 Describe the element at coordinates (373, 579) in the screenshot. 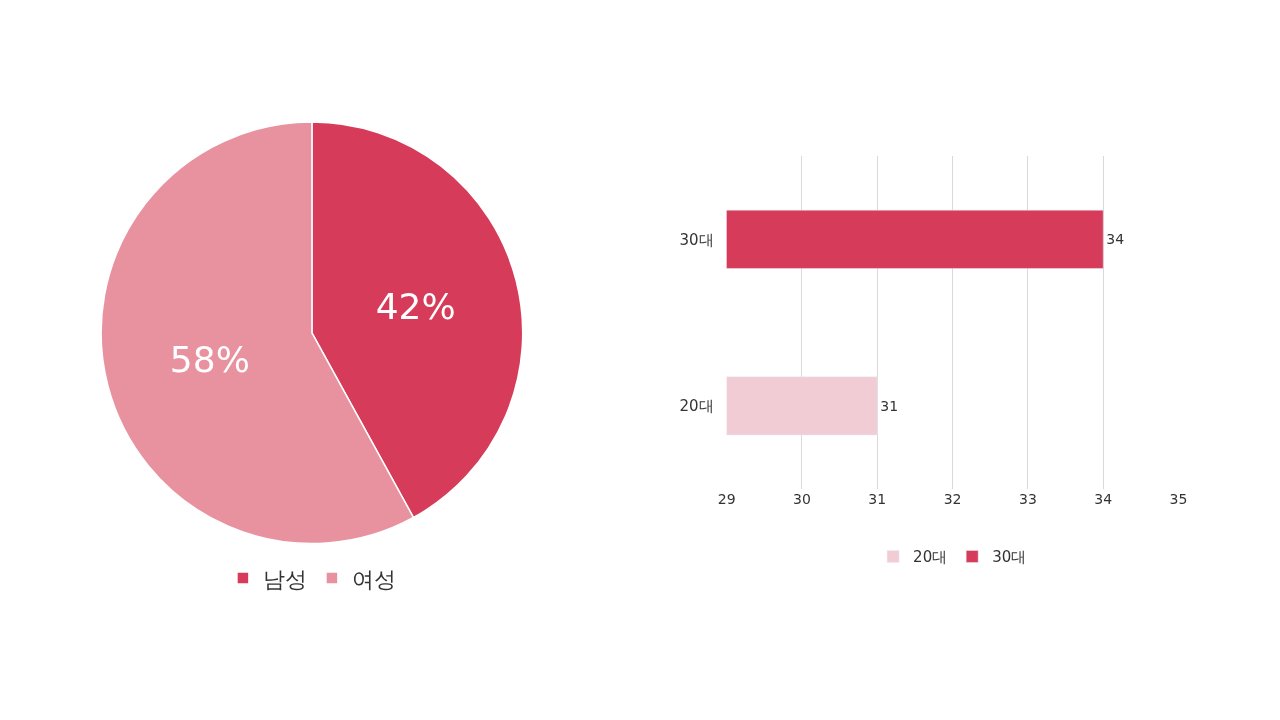

I see `legend-label: 여성` at that location.